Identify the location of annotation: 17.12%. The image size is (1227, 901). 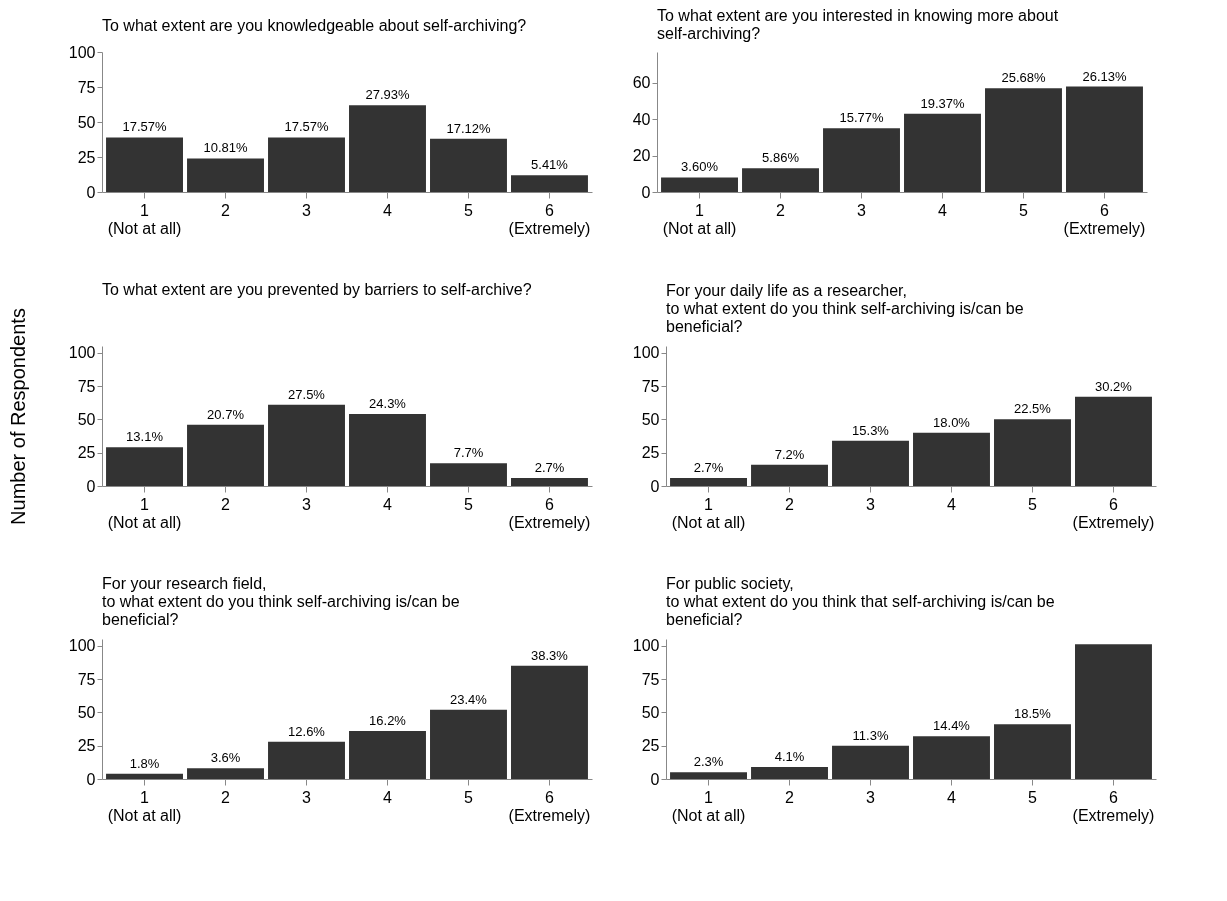
(468, 128).